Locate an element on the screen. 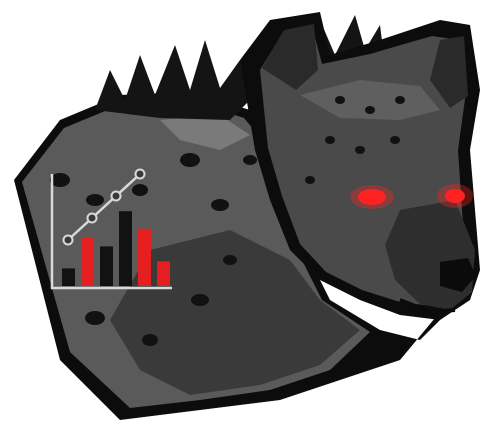 This screenshot has width=499, height=438. neck-highlight is located at coordinates (205, 132).